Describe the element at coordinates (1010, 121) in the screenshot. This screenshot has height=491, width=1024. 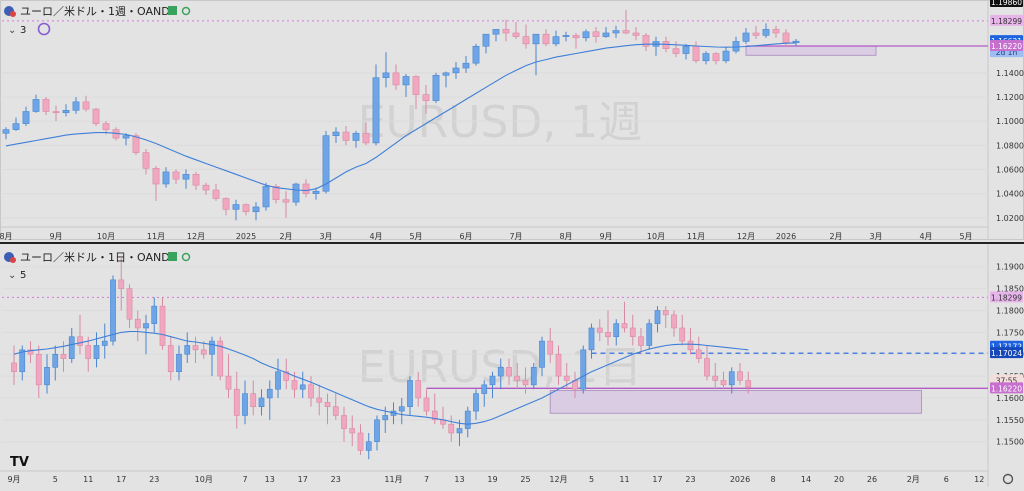
I see `y-tick-label: 1.10000` at that location.